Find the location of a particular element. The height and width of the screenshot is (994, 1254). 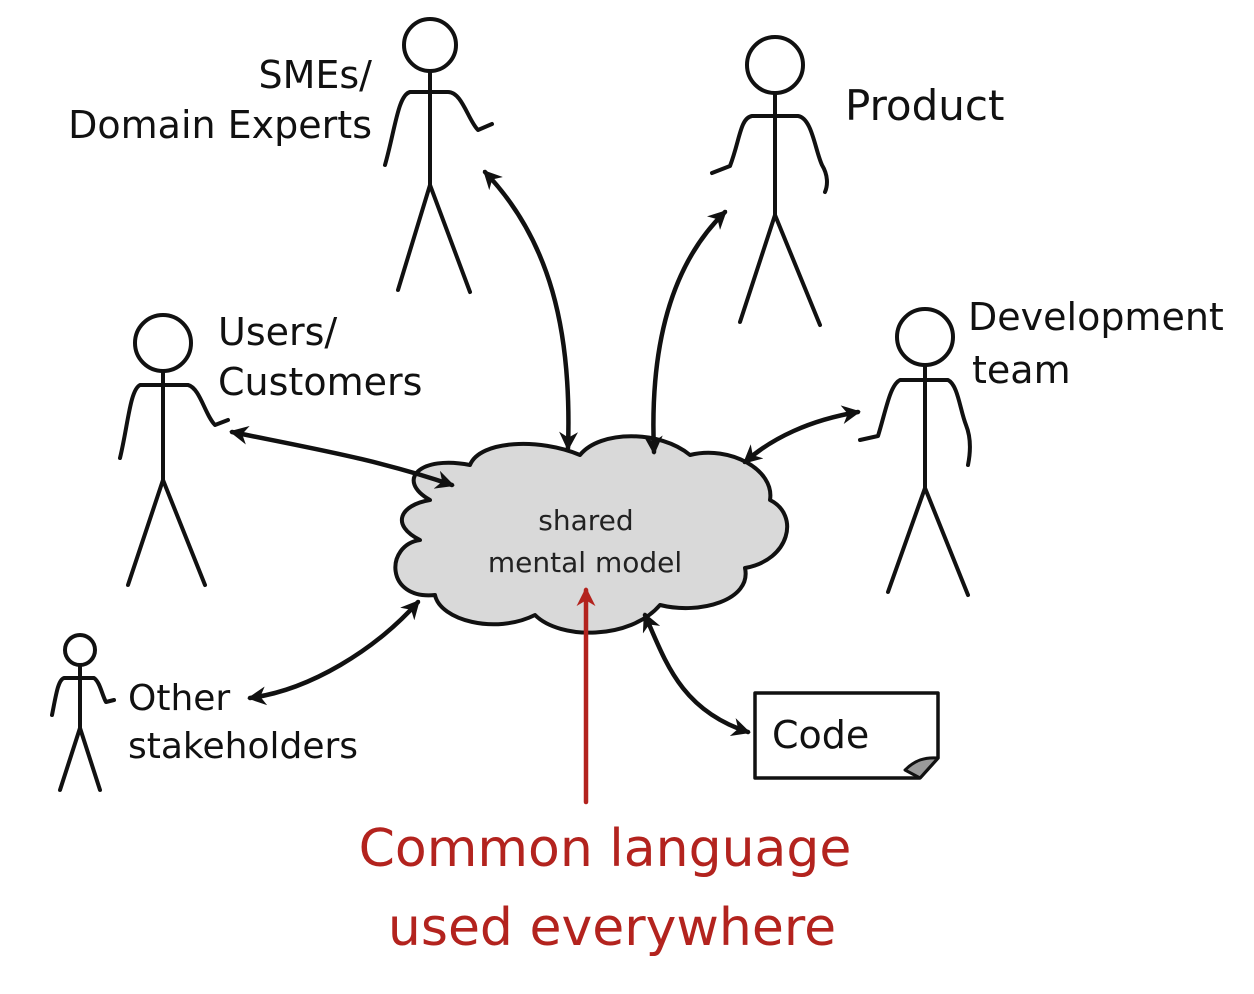

callout-common-language: Common language used everywhere is located at coordinates (605, 888).